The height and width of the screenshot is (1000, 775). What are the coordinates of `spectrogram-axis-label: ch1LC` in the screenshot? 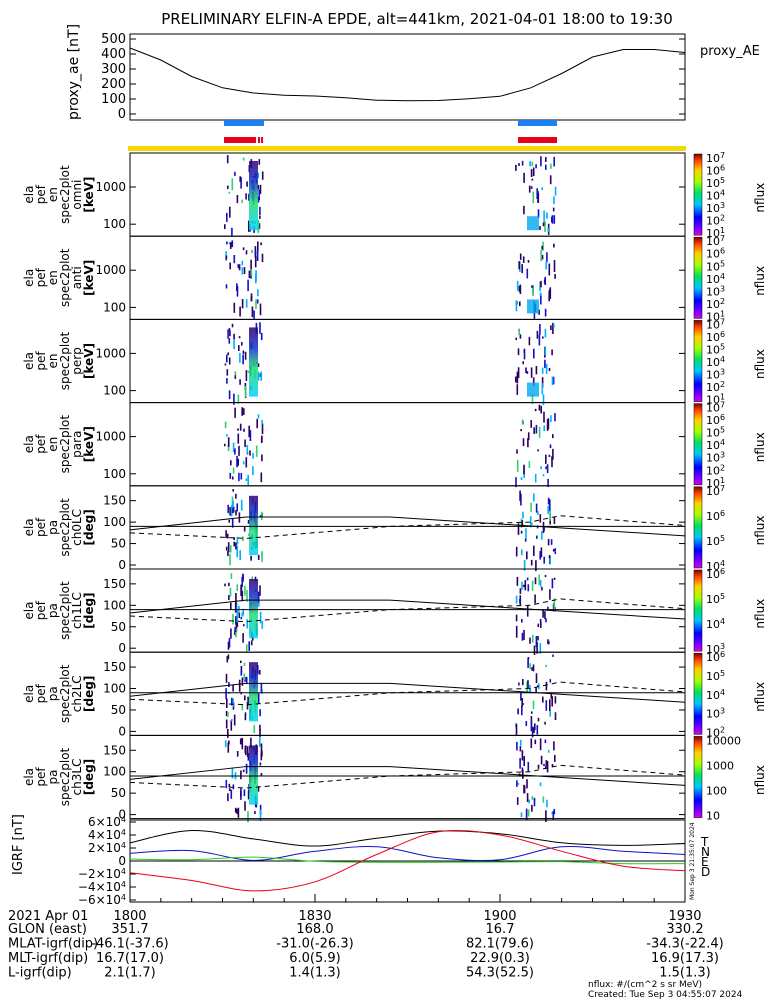 It's located at (77, 610).